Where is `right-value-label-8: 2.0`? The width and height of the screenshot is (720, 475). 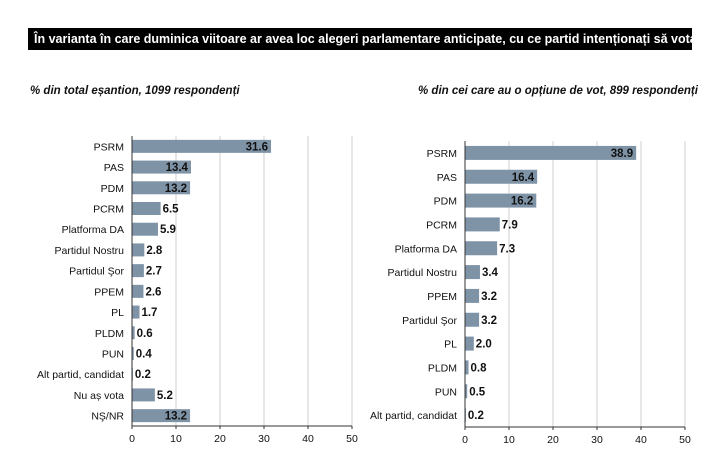 right-value-label-8: 2.0 is located at coordinates (484, 345).